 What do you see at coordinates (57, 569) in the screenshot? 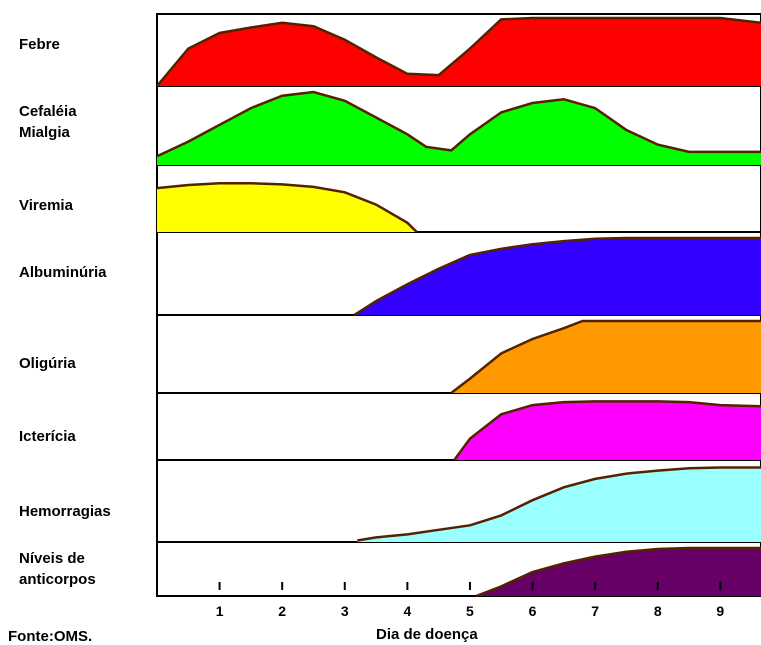
I see `row-label-8: Níveis de anticorpos` at bounding box center [57, 569].